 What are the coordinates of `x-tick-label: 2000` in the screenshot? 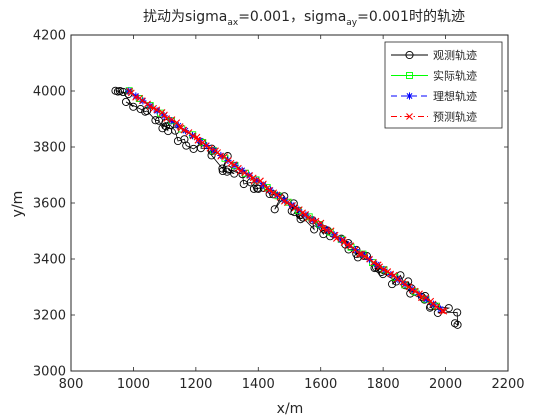 It's located at (445, 384).